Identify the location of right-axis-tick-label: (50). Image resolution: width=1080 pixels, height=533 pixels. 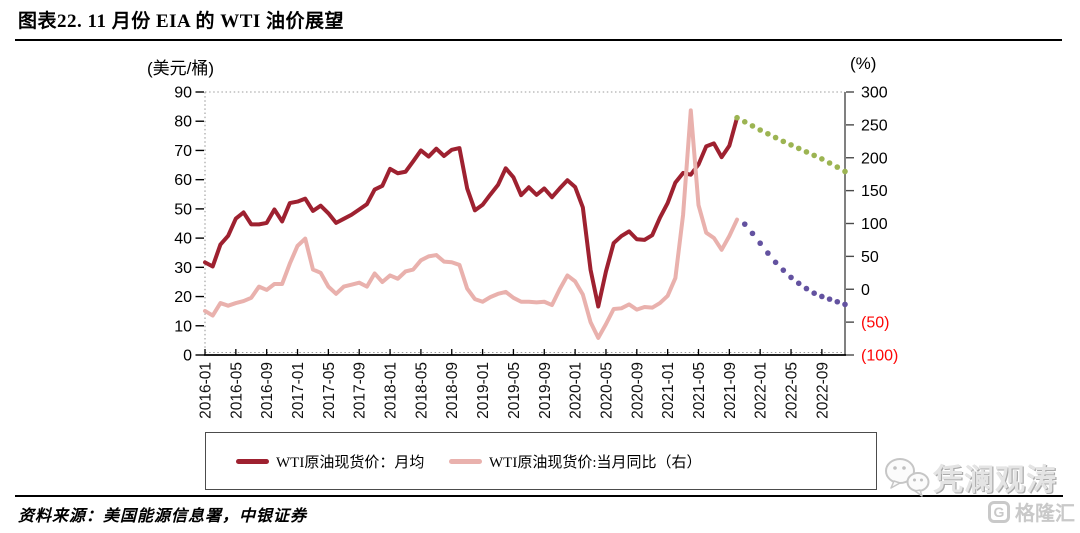
(875, 323).